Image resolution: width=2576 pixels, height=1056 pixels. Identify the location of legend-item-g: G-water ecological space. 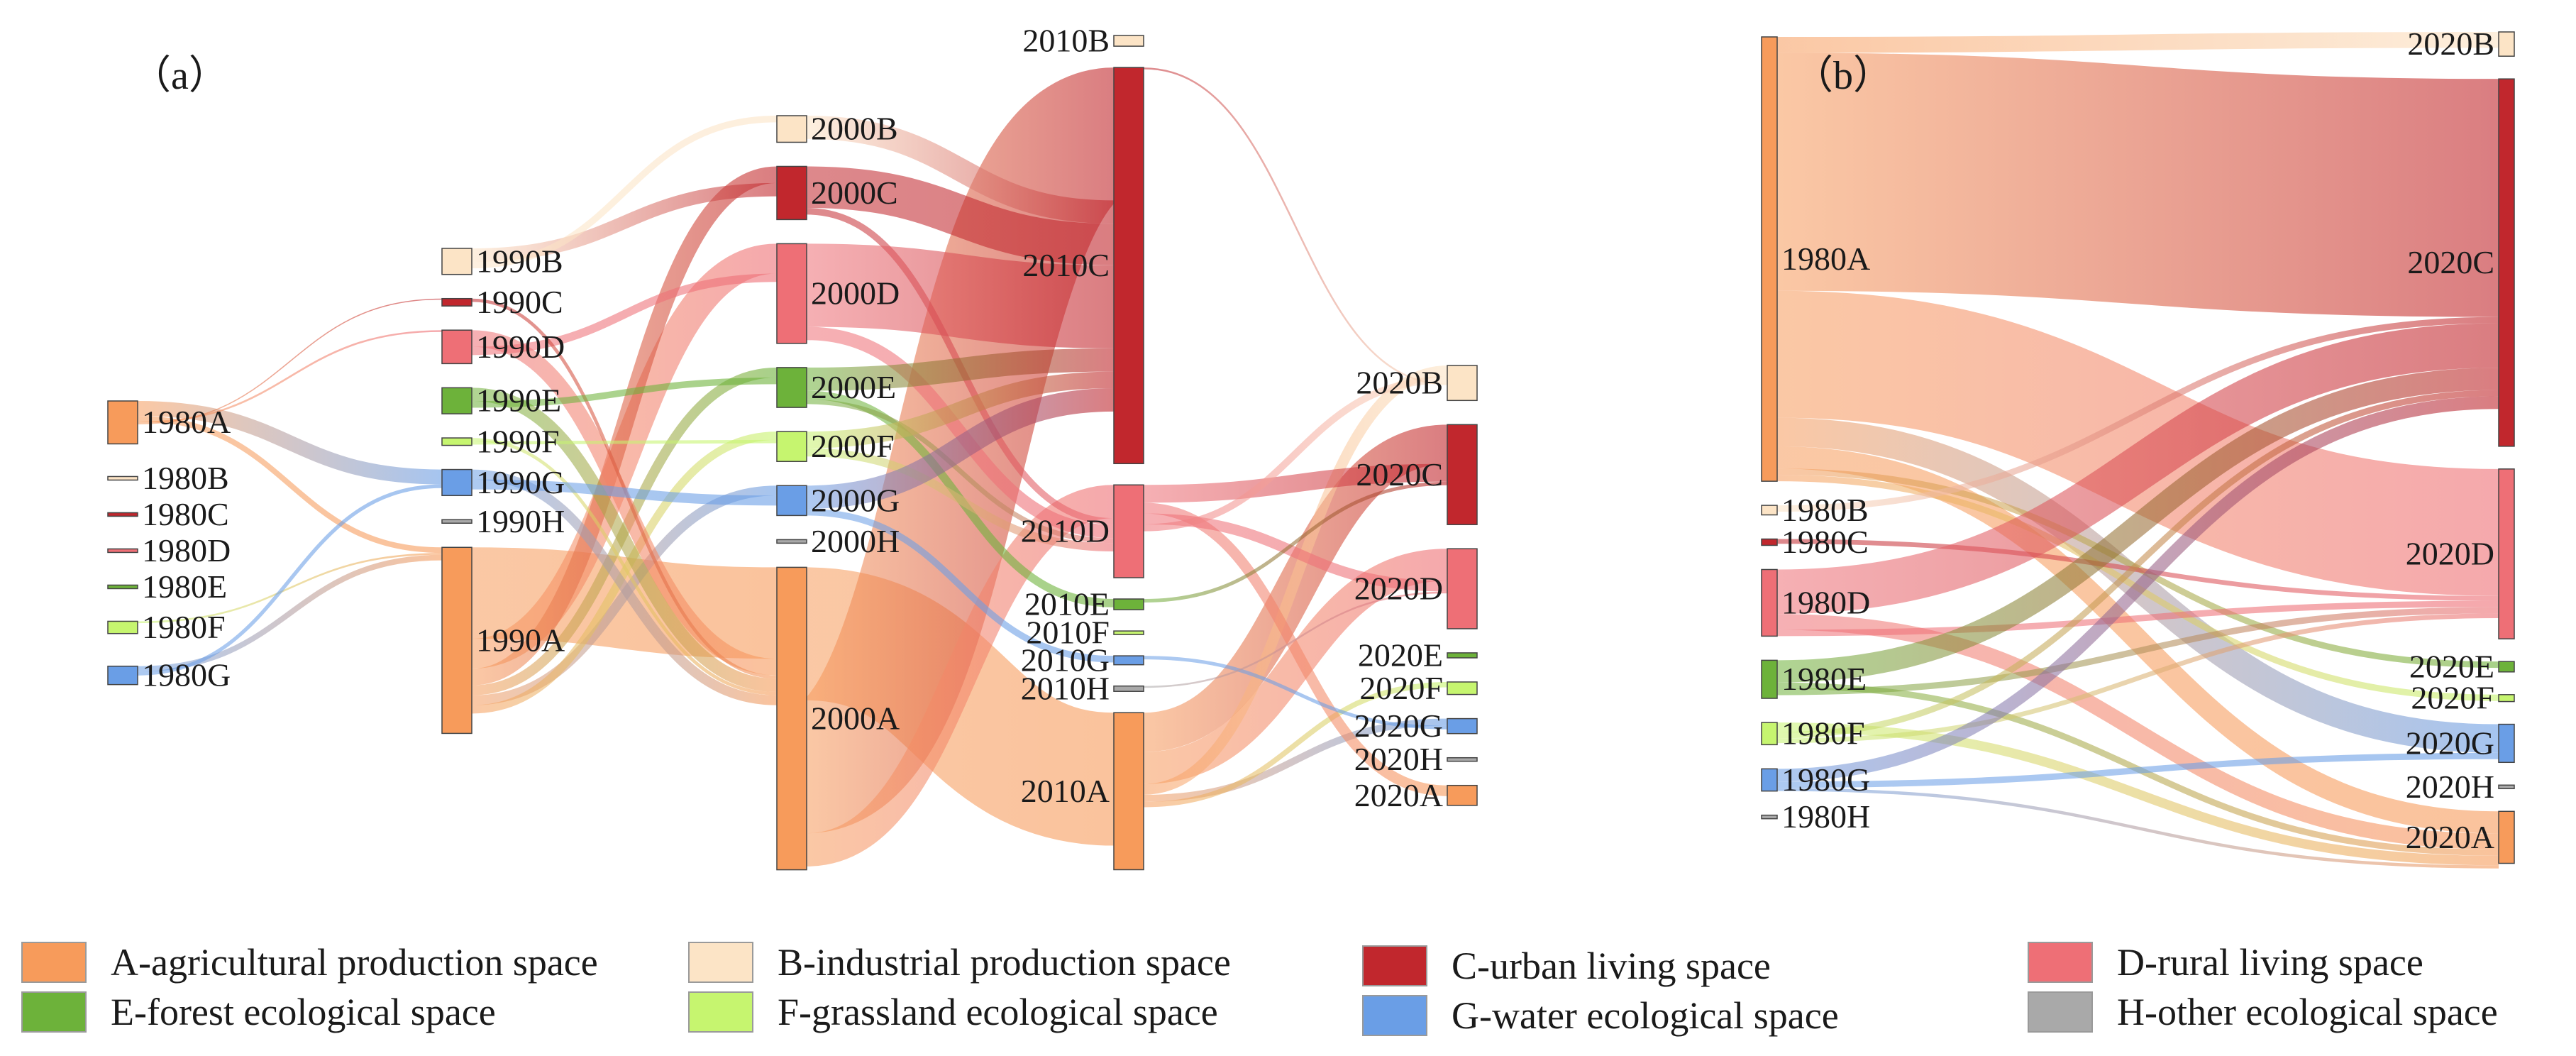
(1600, 1016).